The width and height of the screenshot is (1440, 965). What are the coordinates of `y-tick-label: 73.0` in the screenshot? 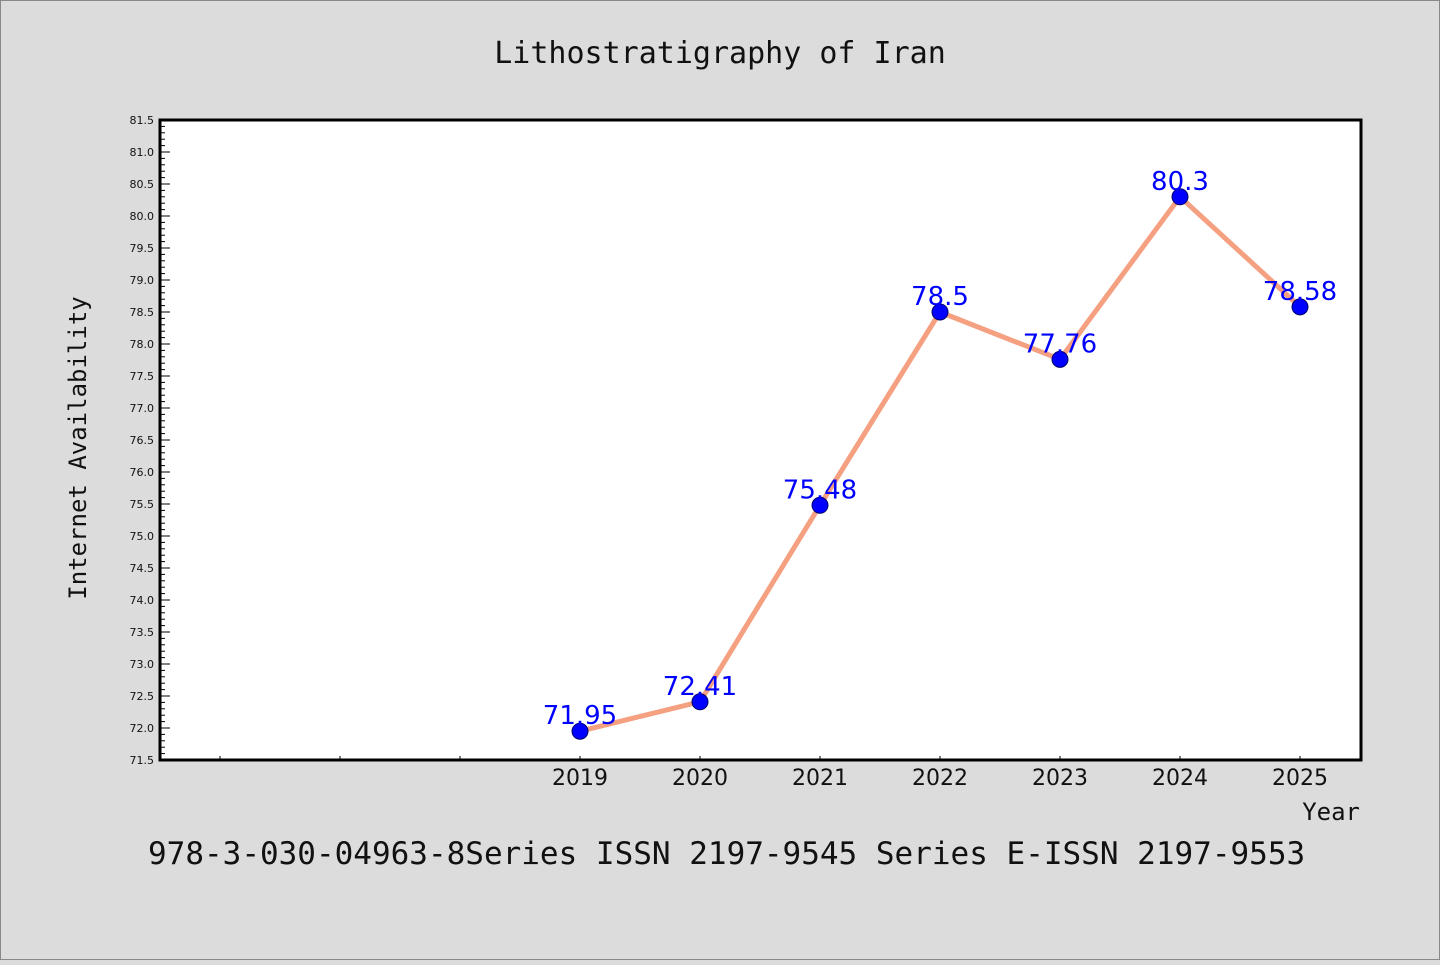 It's located at (142, 664).